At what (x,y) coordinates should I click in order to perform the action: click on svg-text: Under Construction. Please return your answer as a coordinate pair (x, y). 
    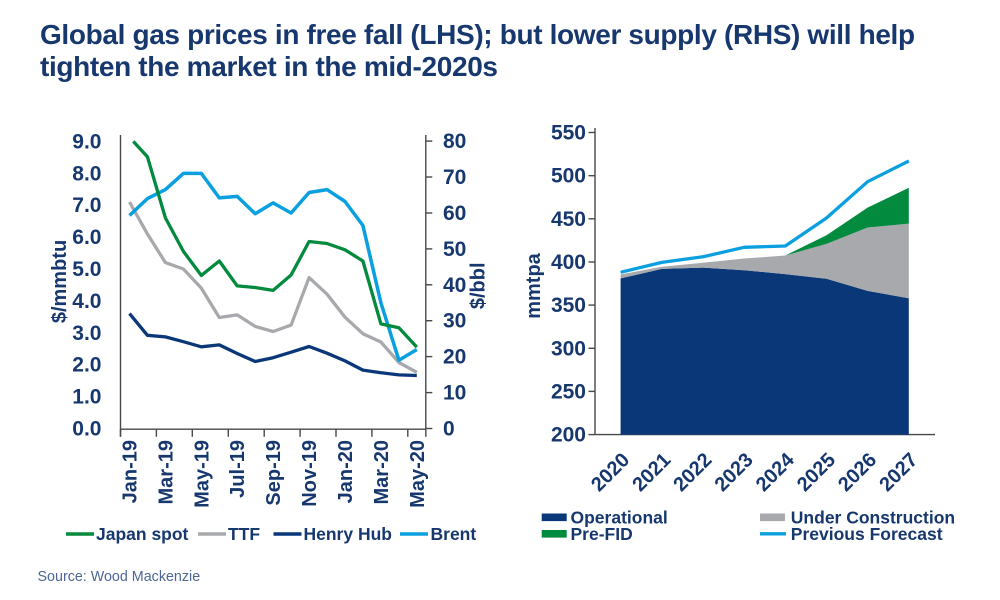
    Looking at the image, I should click on (873, 518).